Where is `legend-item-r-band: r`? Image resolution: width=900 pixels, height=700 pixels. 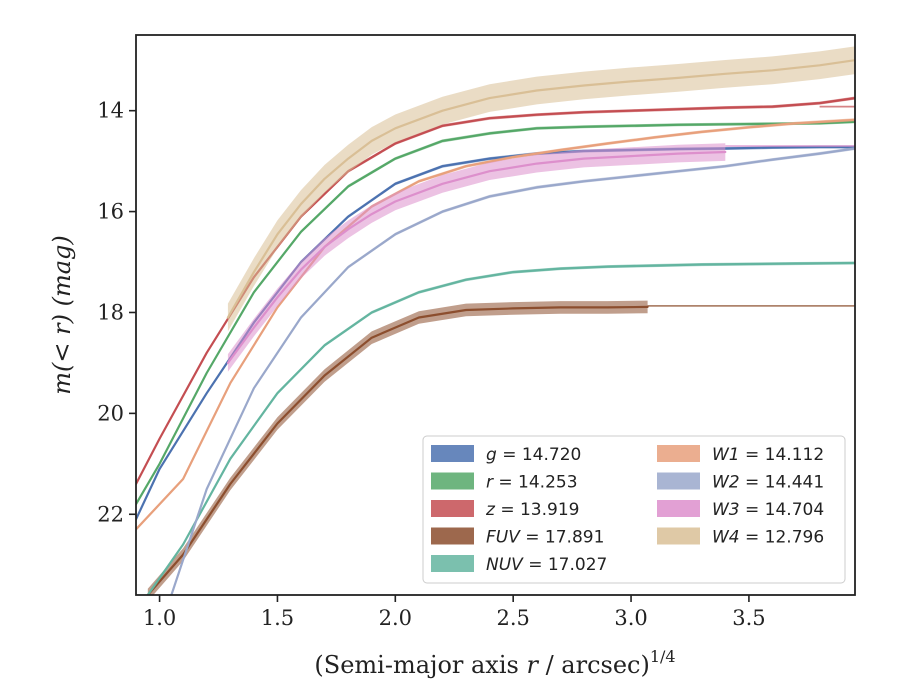
legend-item-r-band: r is located at coordinates (490, 483).